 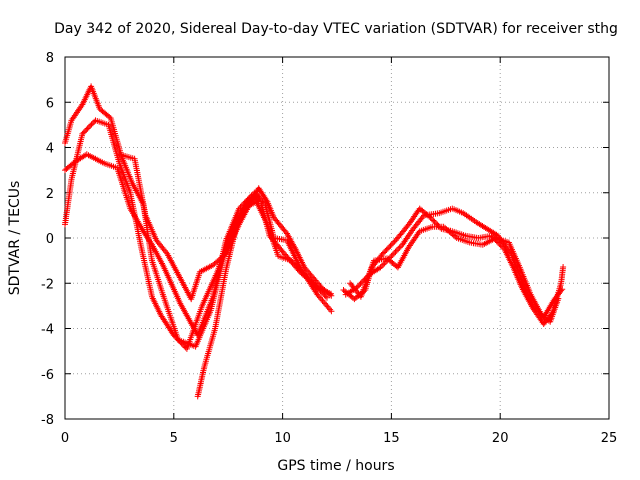 I want to click on y-tick-label: 6, so click(x=50, y=103).